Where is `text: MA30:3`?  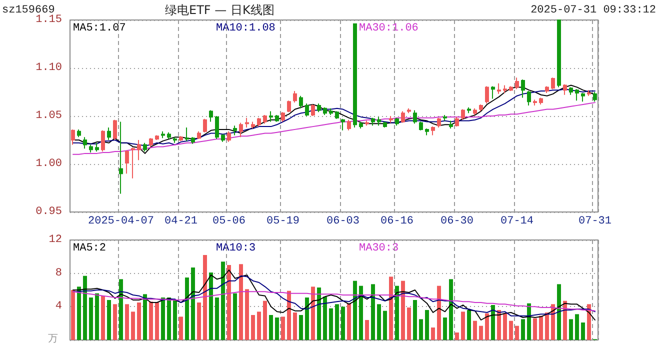
text: MA30:3 is located at coordinates (379, 248).